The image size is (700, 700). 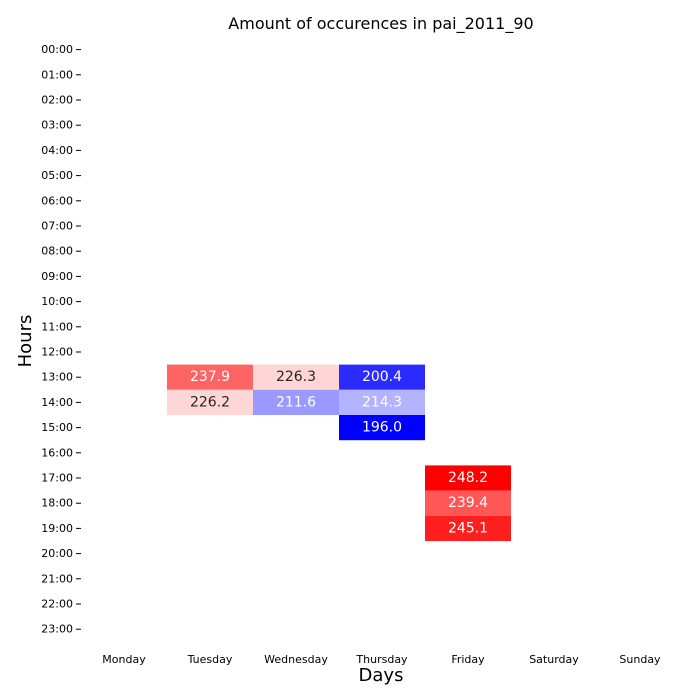 What do you see at coordinates (57, 452) in the screenshot?
I see `y-tick-label: 16:00` at bounding box center [57, 452].